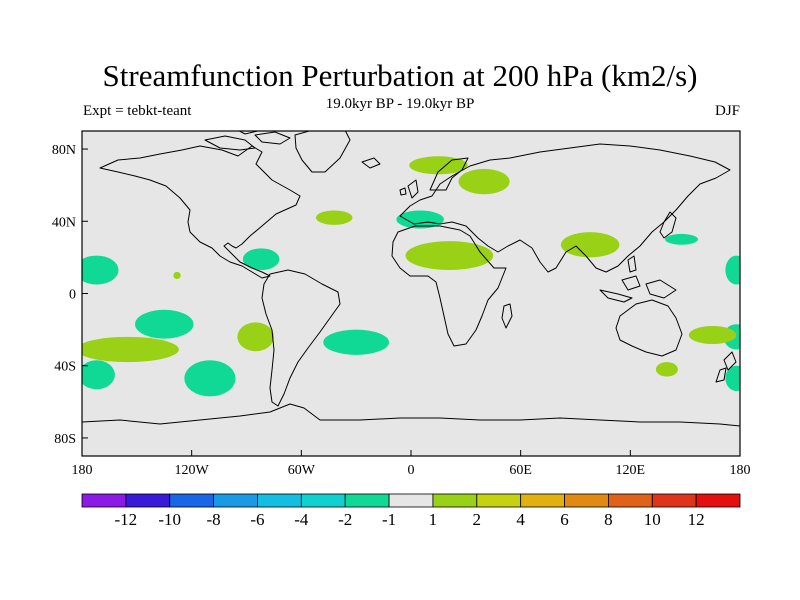 The image size is (800, 600). What do you see at coordinates (301, 519) in the screenshot?
I see `colorbar-label: -4` at bounding box center [301, 519].